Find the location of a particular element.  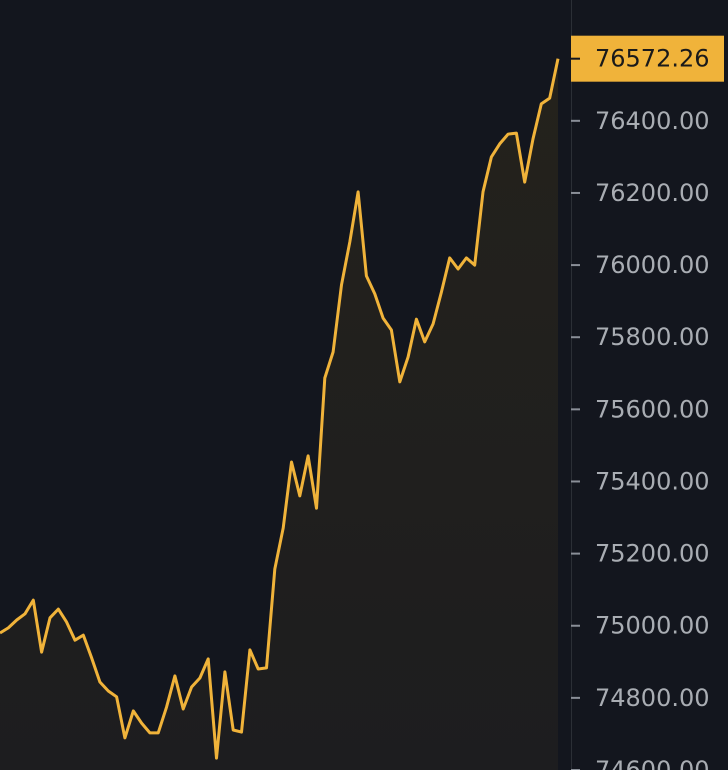

y-tick-label: 74800.00 is located at coordinates (652, 698).